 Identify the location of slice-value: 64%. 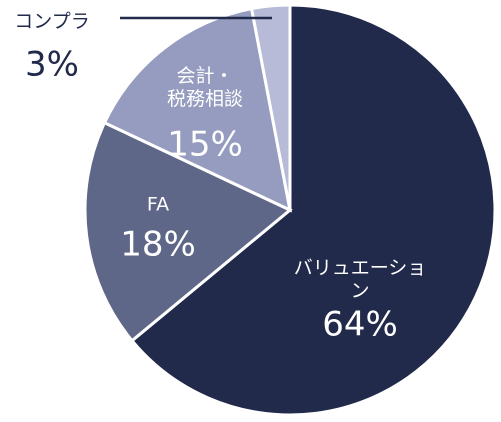
(360, 324).